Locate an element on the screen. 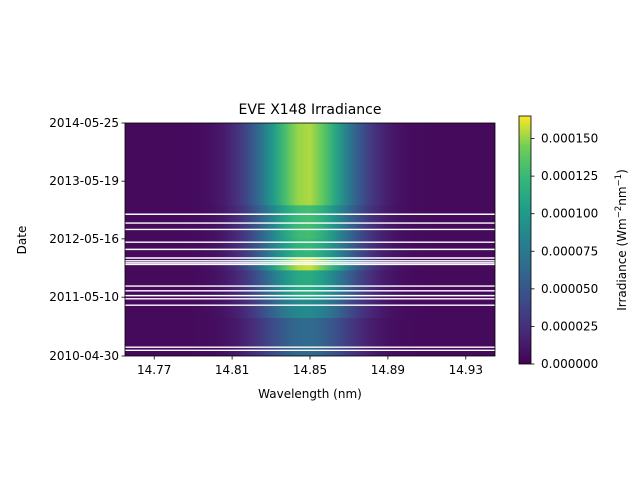 The image size is (640, 484). y-tick-label: 2013-05-19 is located at coordinates (84, 181).